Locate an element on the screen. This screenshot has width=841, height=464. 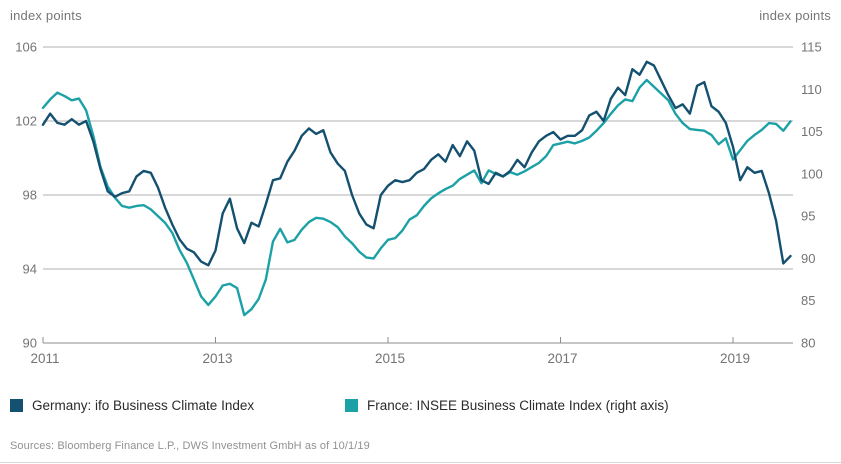
svg-text: 94 is located at coordinates (30, 269).